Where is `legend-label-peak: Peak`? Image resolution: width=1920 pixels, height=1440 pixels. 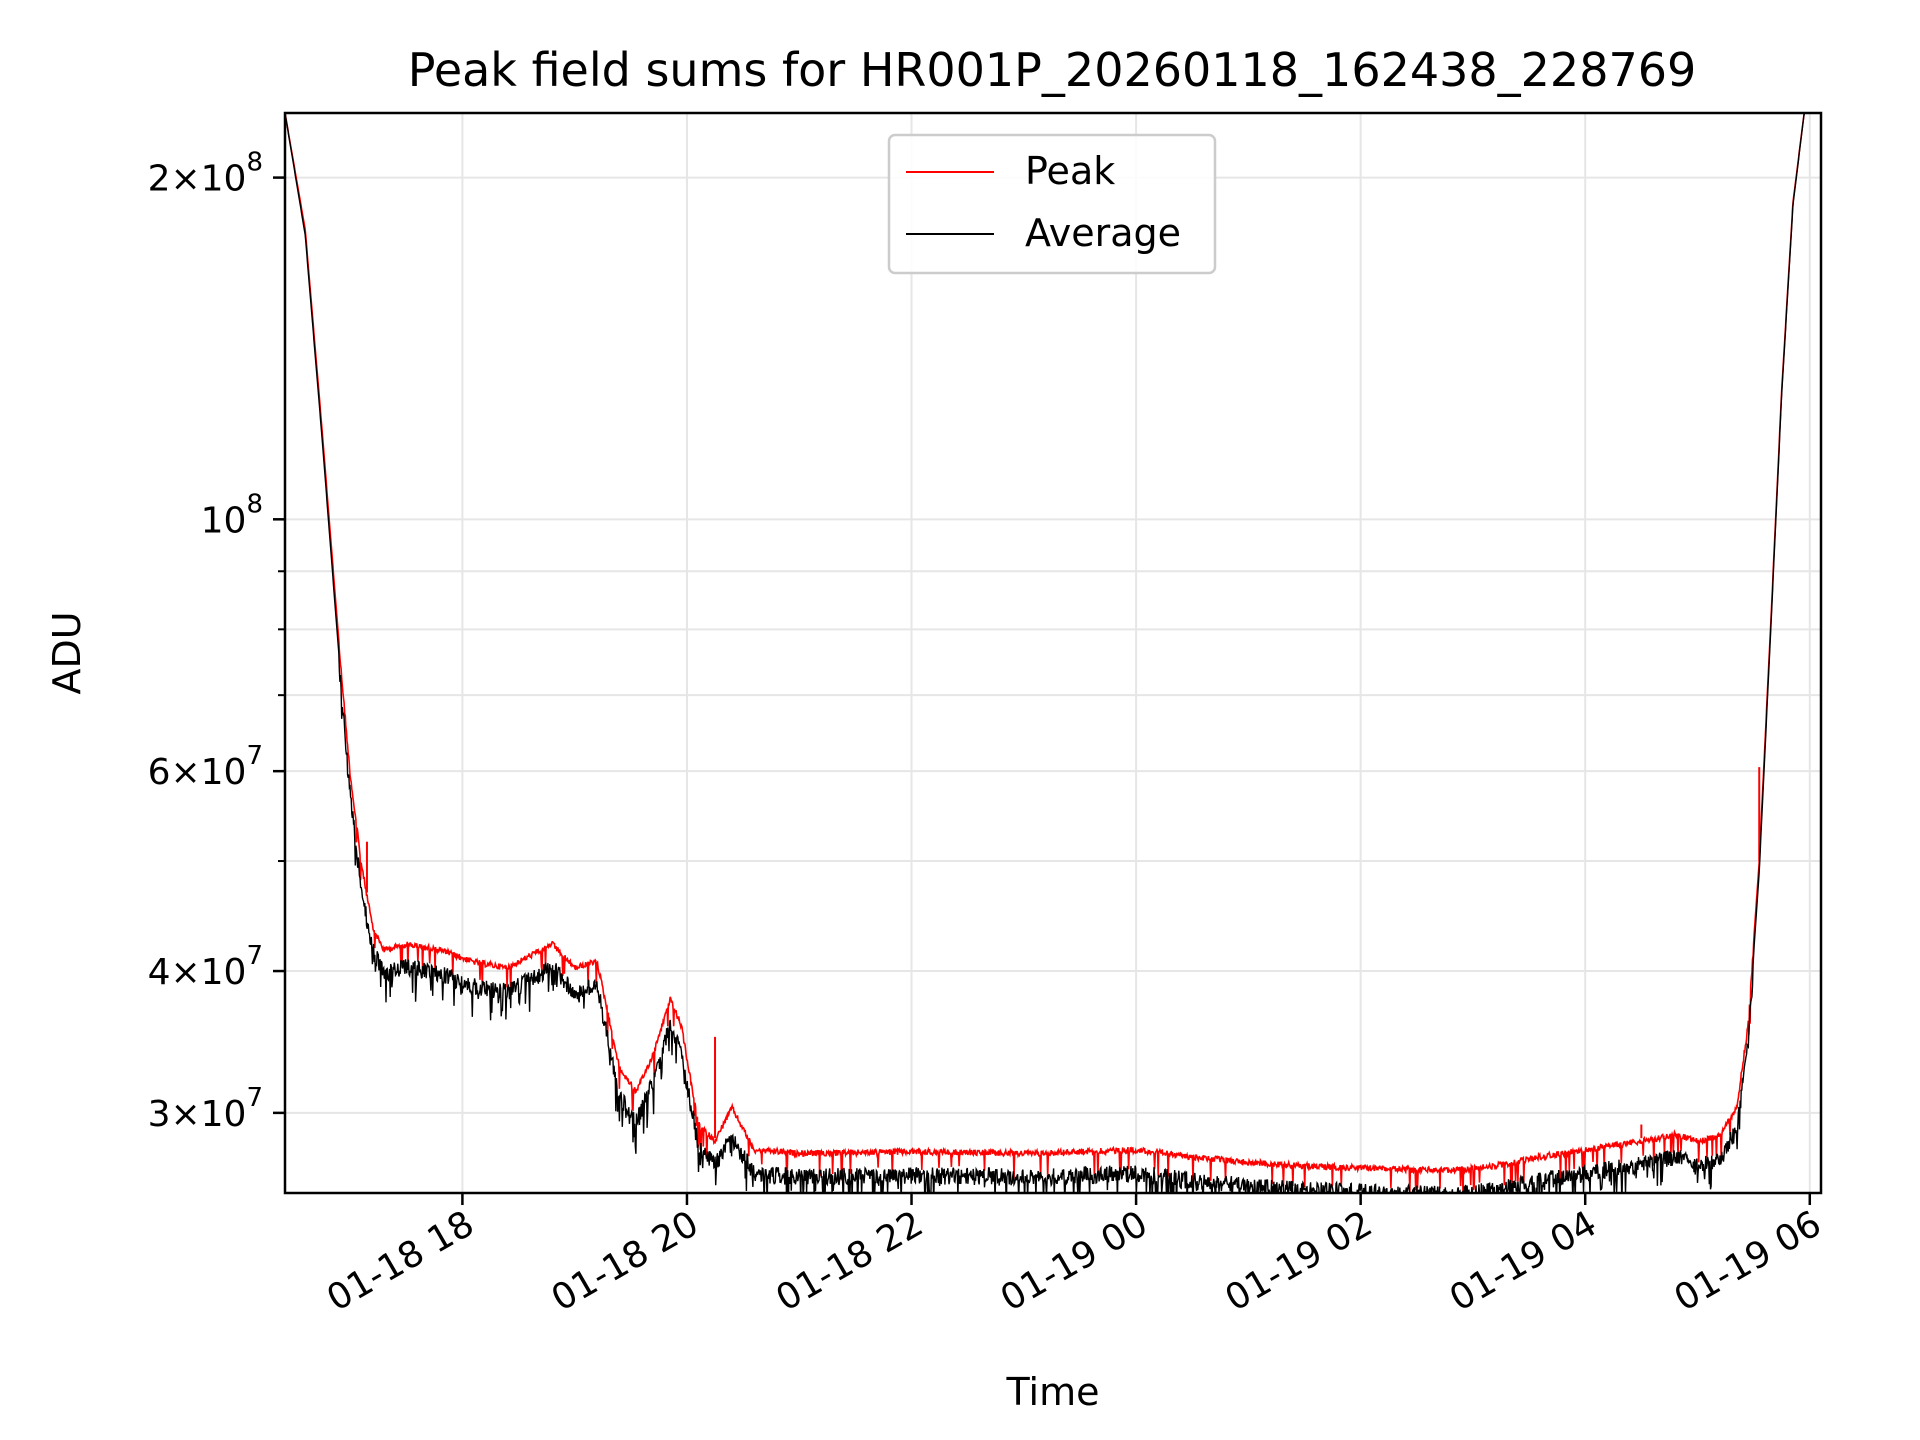
legend-label-peak: Peak is located at coordinates (1070, 171).